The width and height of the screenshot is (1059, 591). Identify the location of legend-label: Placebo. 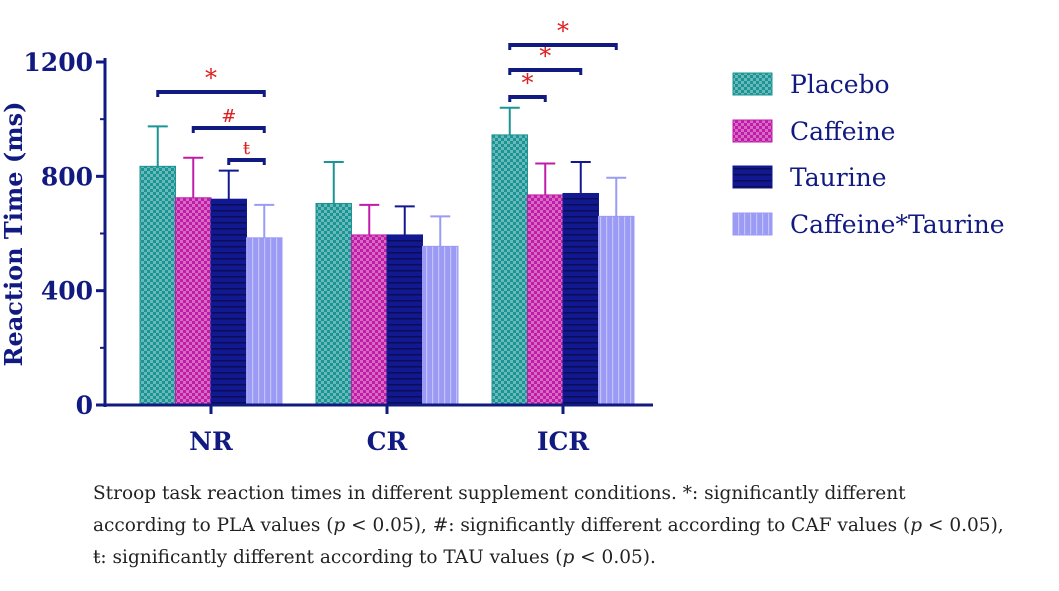
(840, 84).